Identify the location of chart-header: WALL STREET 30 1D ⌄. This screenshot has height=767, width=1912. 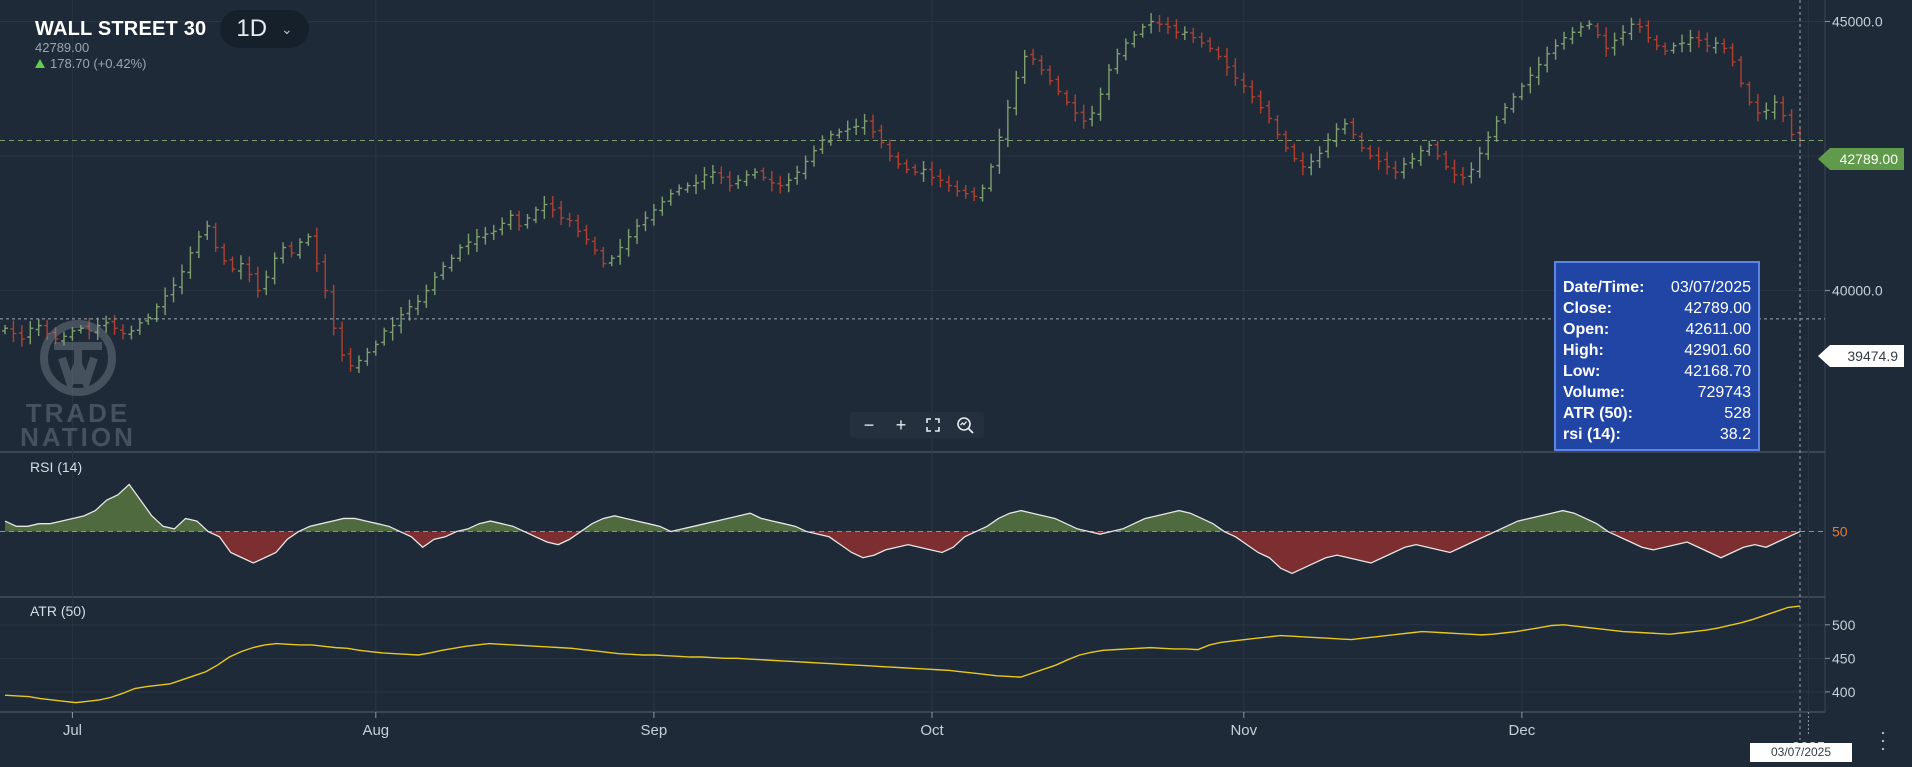
(172, 29).